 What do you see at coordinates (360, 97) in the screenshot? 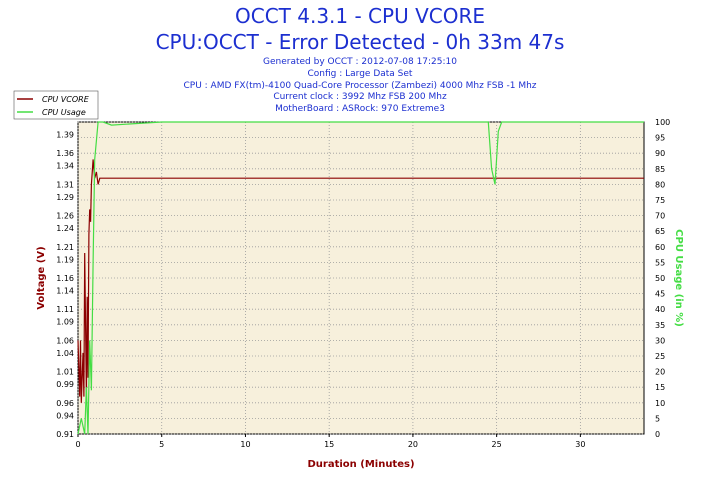
I see `clock-info: Current clock : 3992 Mhz FSB 200 Mhz` at bounding box center [360, 97].